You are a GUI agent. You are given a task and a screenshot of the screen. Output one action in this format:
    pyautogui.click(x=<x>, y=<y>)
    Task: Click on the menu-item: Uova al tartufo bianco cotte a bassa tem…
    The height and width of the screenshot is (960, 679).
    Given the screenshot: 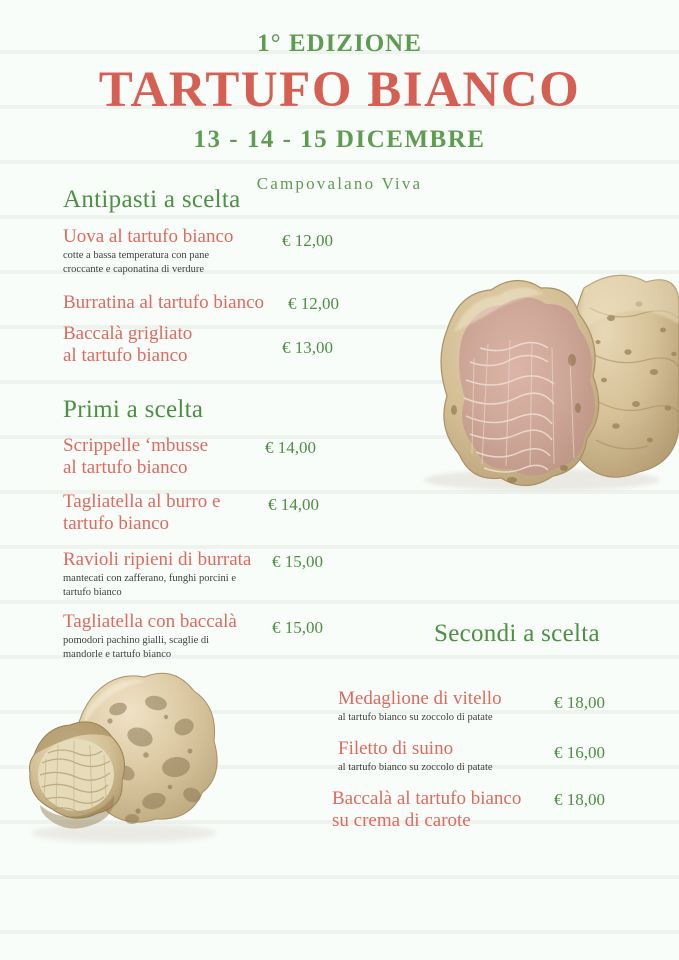 What is the action you would take?
    pyautogui.click(x=178, y=251)
    